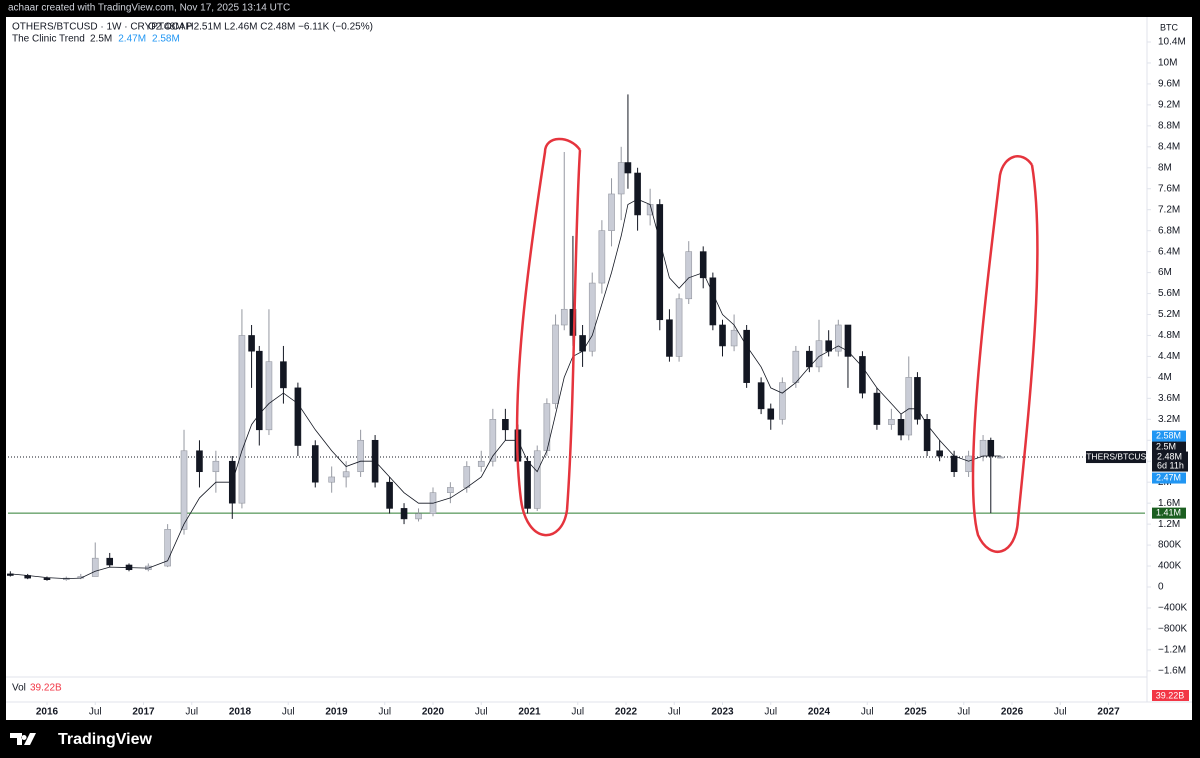  Describe the element at coordinates (1169, 125) in the screenshot. I see `y-tick-label: 8.8M` at that location.